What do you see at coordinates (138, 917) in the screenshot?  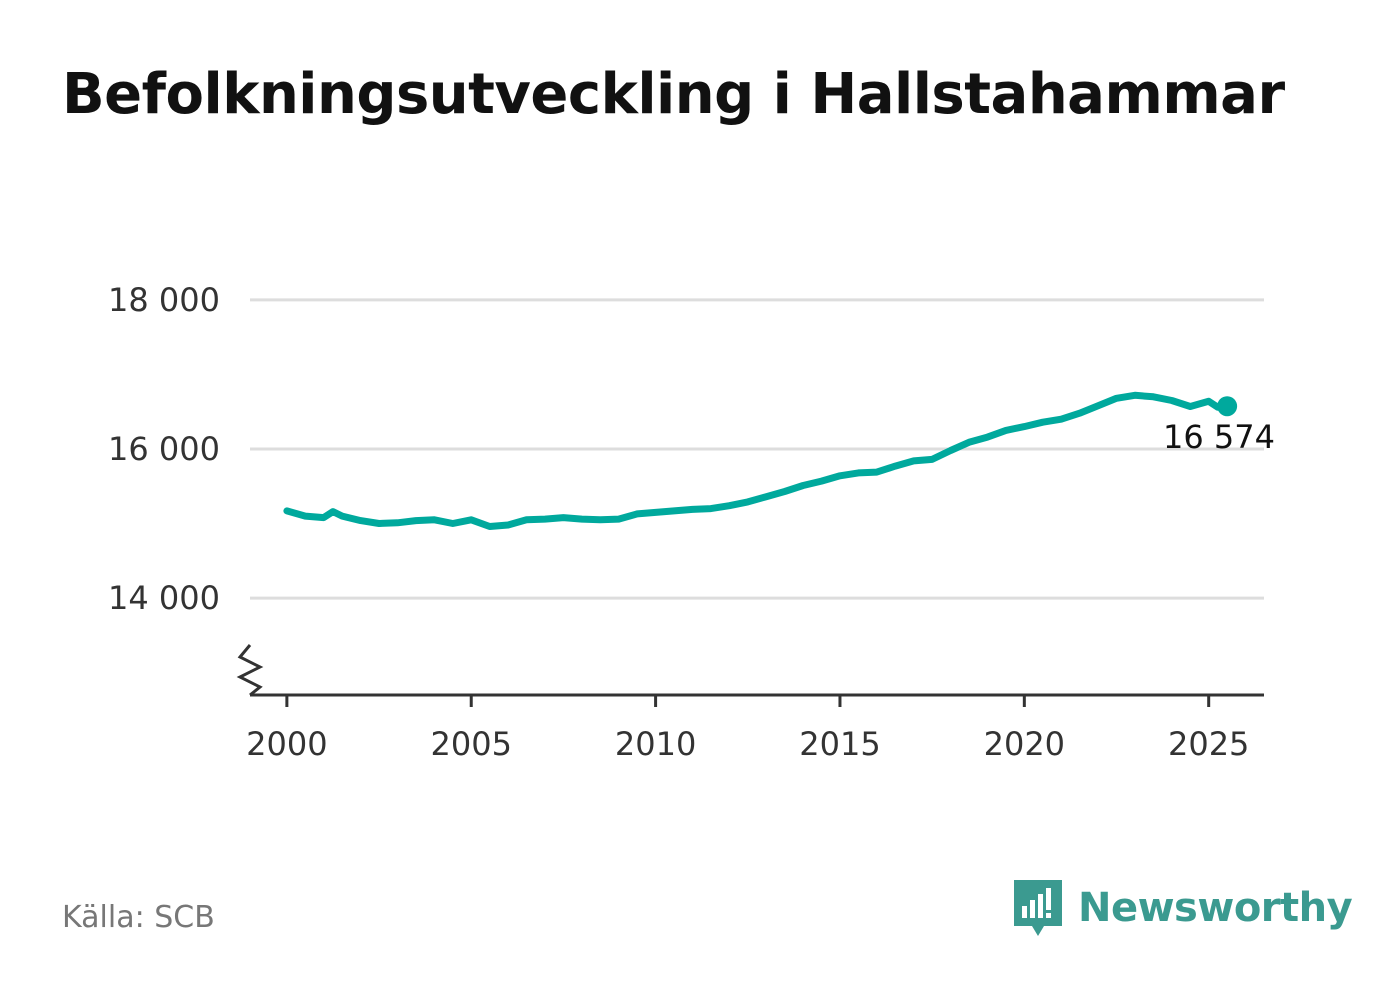 I see `source-note: Källa: SCB` at bounding box center [138, 917].